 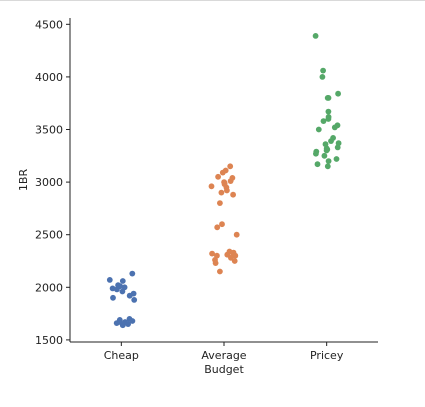 What do you see at coordinates (223, 355) in the screenshot?
I see `x-tick-label: Average` at bounding box center [223, 355].